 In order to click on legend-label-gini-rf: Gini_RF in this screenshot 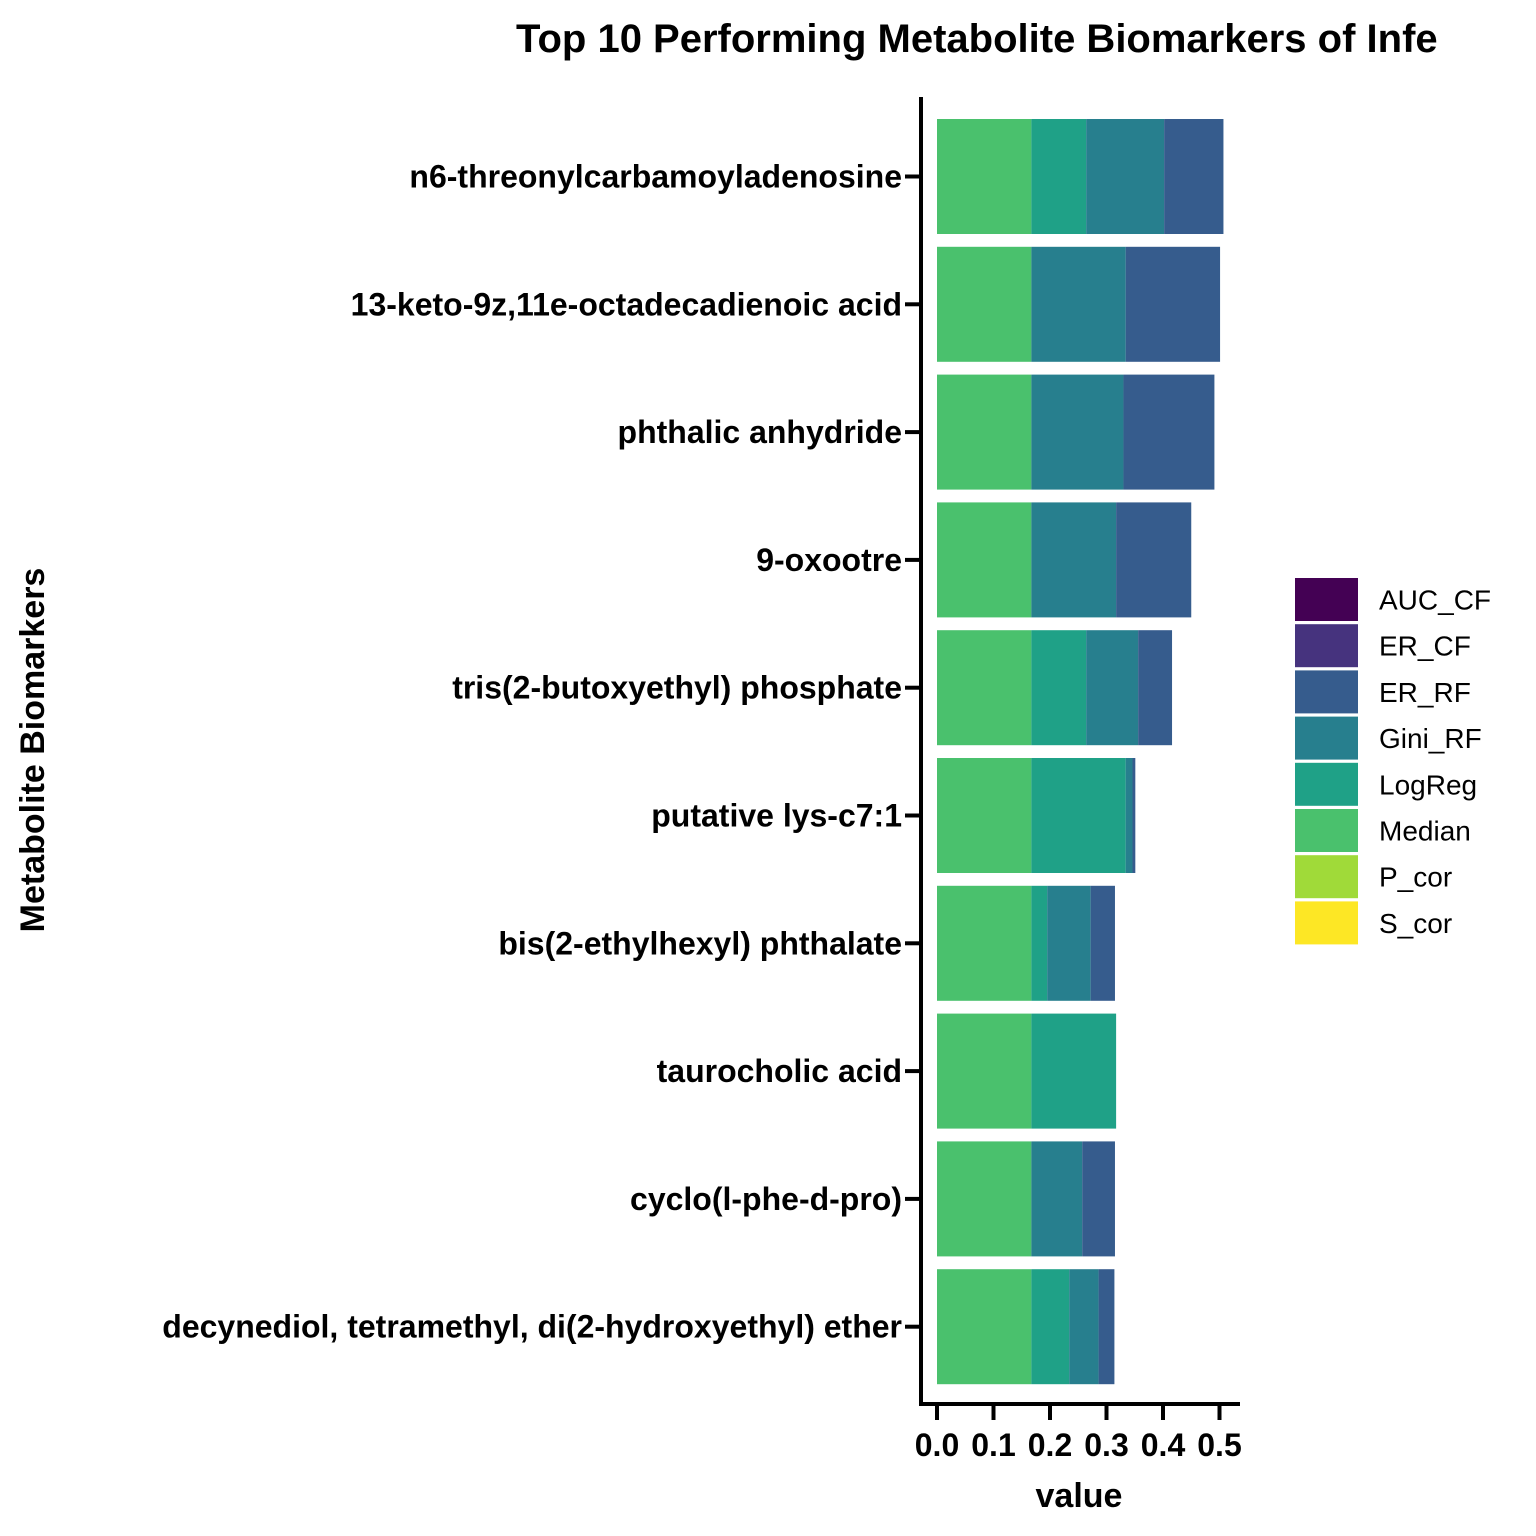, I will do `click(1430, 738)`.